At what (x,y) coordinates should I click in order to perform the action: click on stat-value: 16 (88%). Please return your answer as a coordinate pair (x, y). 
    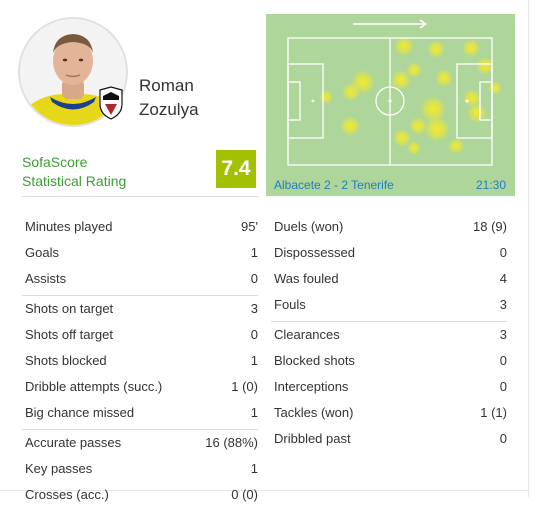
    Looking at the image, I should click on (231, 442).